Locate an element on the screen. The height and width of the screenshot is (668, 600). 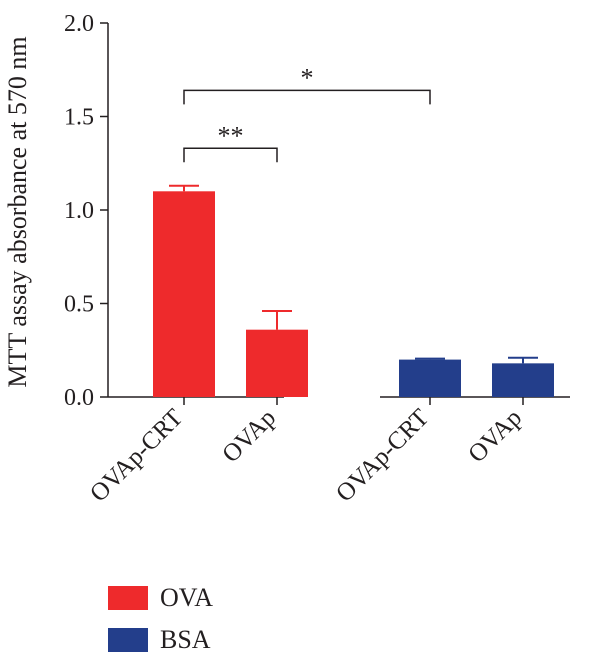
significance-annotations: *** is located at coordinates (307, 113).